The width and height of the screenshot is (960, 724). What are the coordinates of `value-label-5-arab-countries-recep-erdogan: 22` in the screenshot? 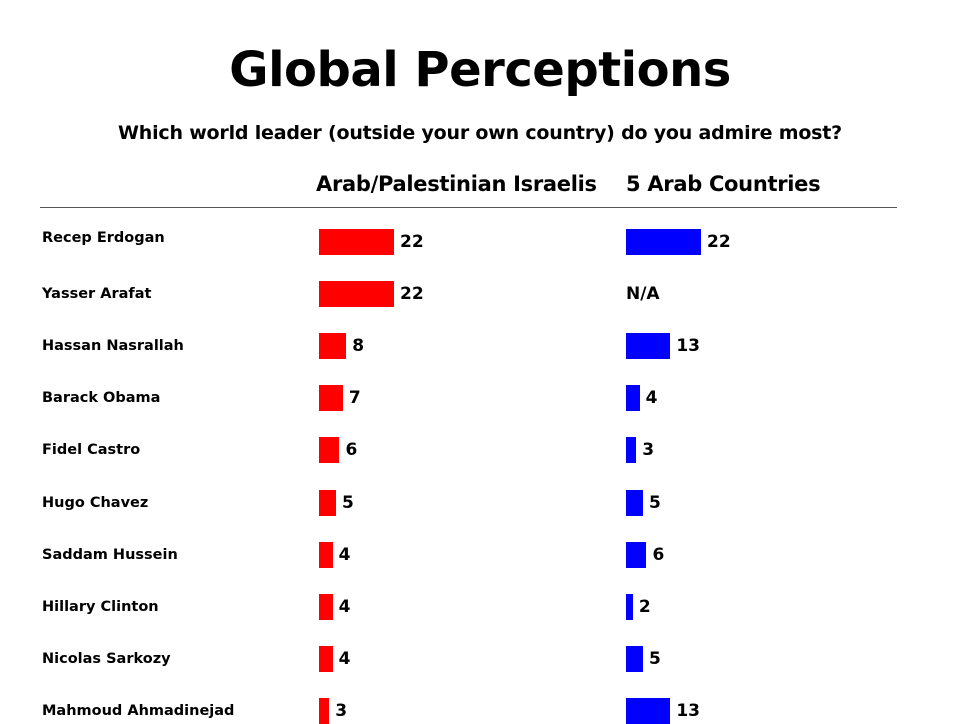 It's located at (719, 242).